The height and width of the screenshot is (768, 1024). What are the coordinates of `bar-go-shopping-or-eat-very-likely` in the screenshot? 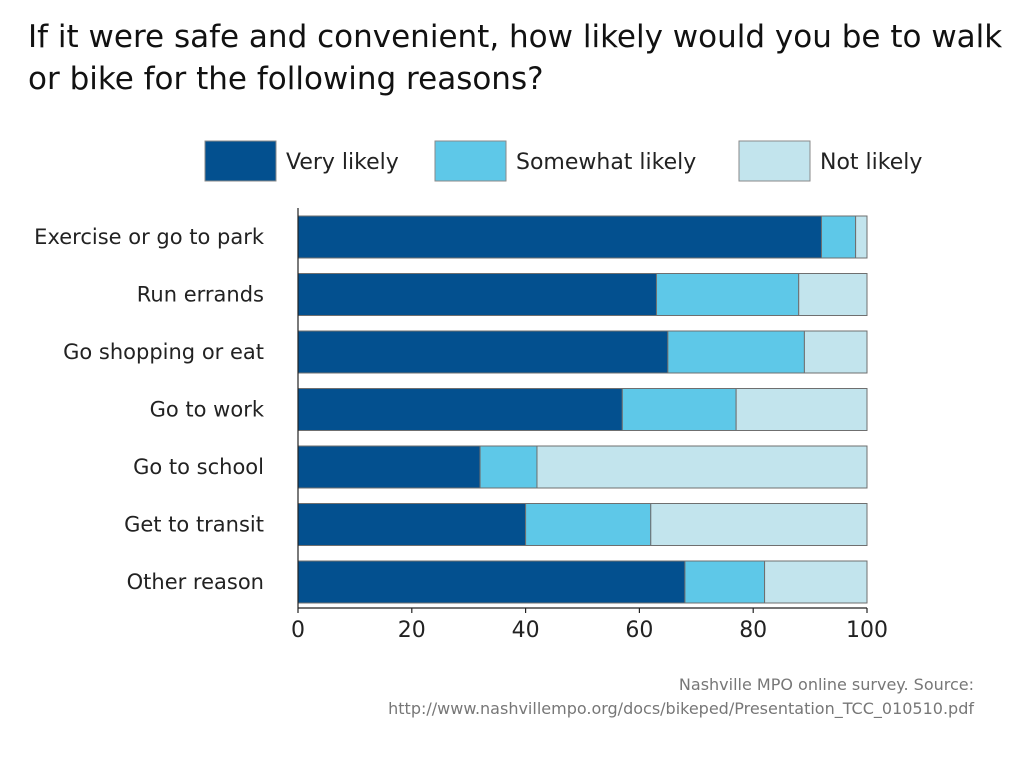 It's located at (483, 352).